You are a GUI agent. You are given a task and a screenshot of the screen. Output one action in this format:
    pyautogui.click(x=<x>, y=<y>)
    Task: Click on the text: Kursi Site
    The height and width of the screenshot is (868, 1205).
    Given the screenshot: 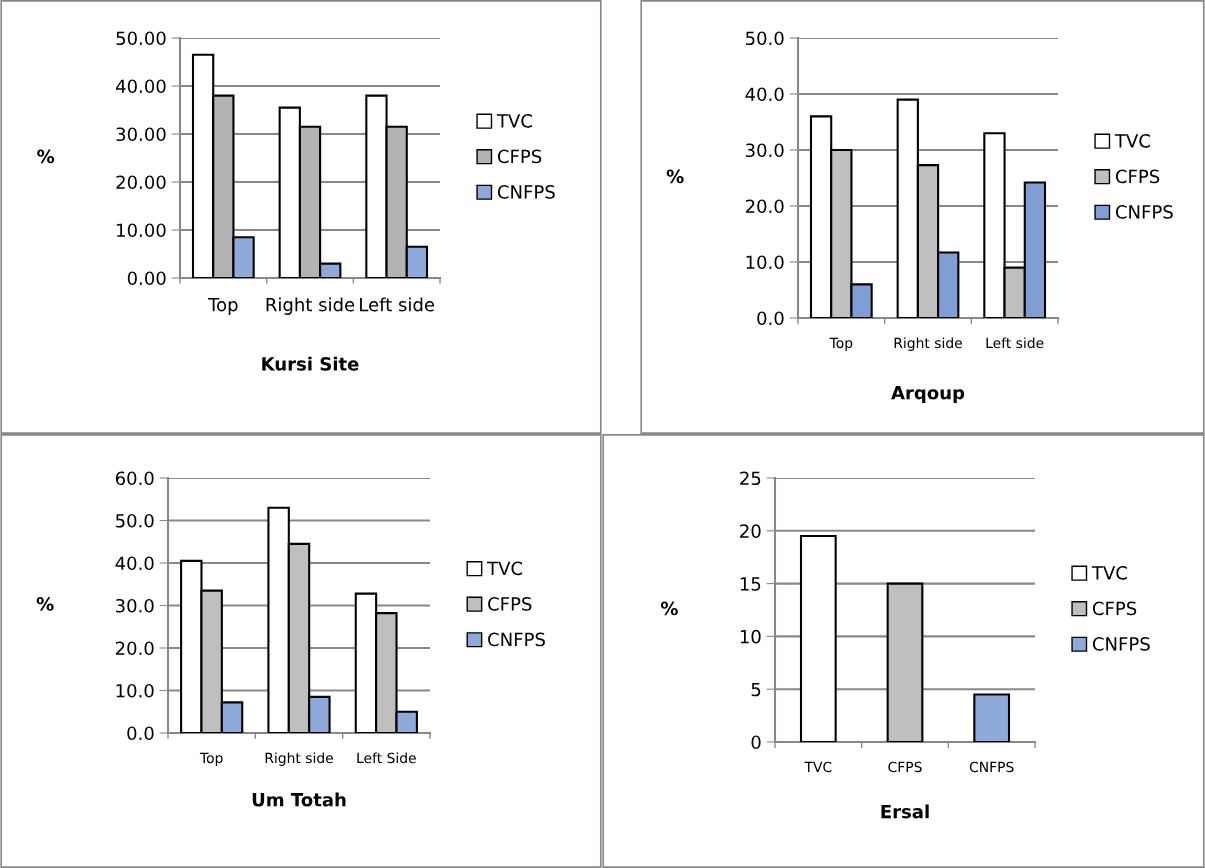 What is the action you would take?
    pyautogui.click(x=310, y=363)
    